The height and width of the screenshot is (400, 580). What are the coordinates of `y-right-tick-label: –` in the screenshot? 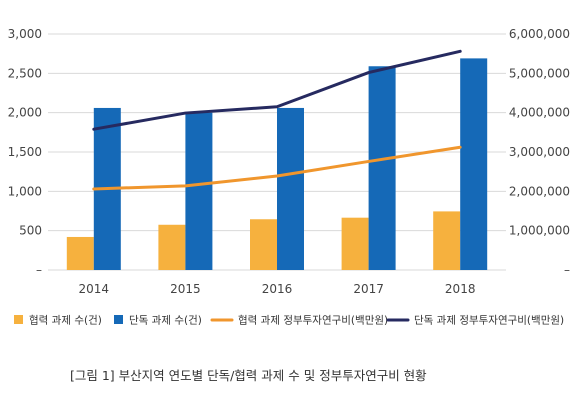 It's located at (567, 270).